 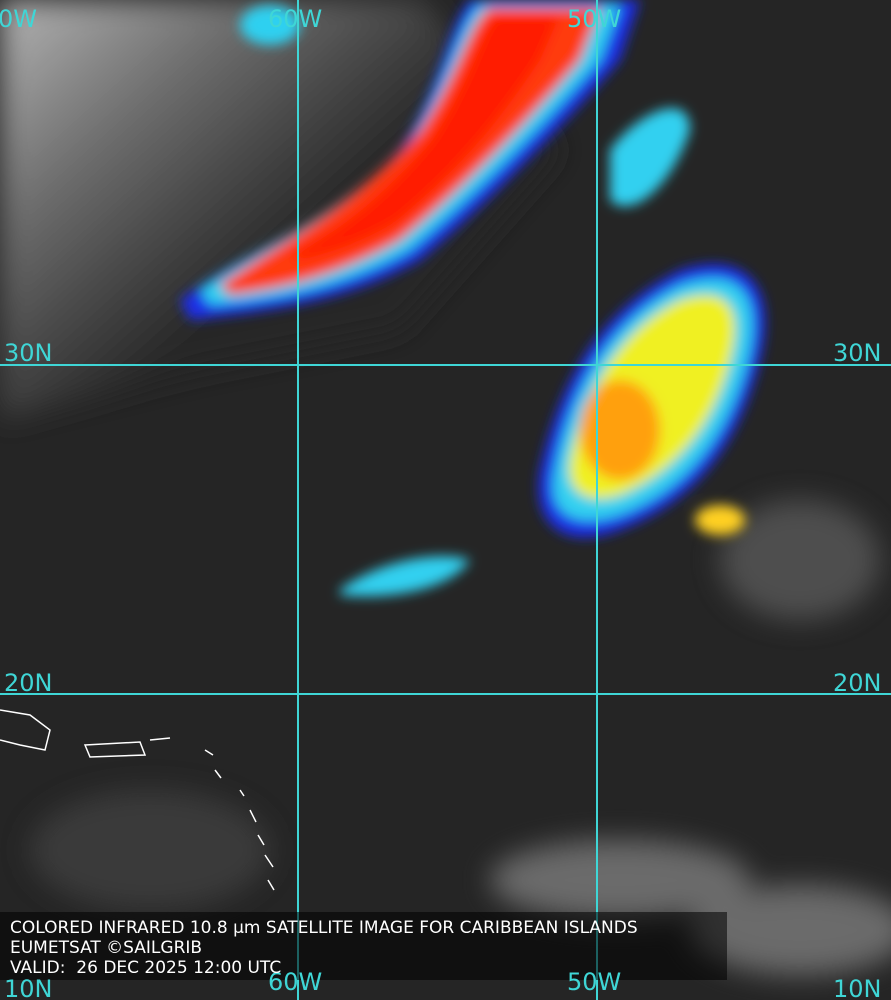 I want to click on caption-box, so click(x=363, y=946).